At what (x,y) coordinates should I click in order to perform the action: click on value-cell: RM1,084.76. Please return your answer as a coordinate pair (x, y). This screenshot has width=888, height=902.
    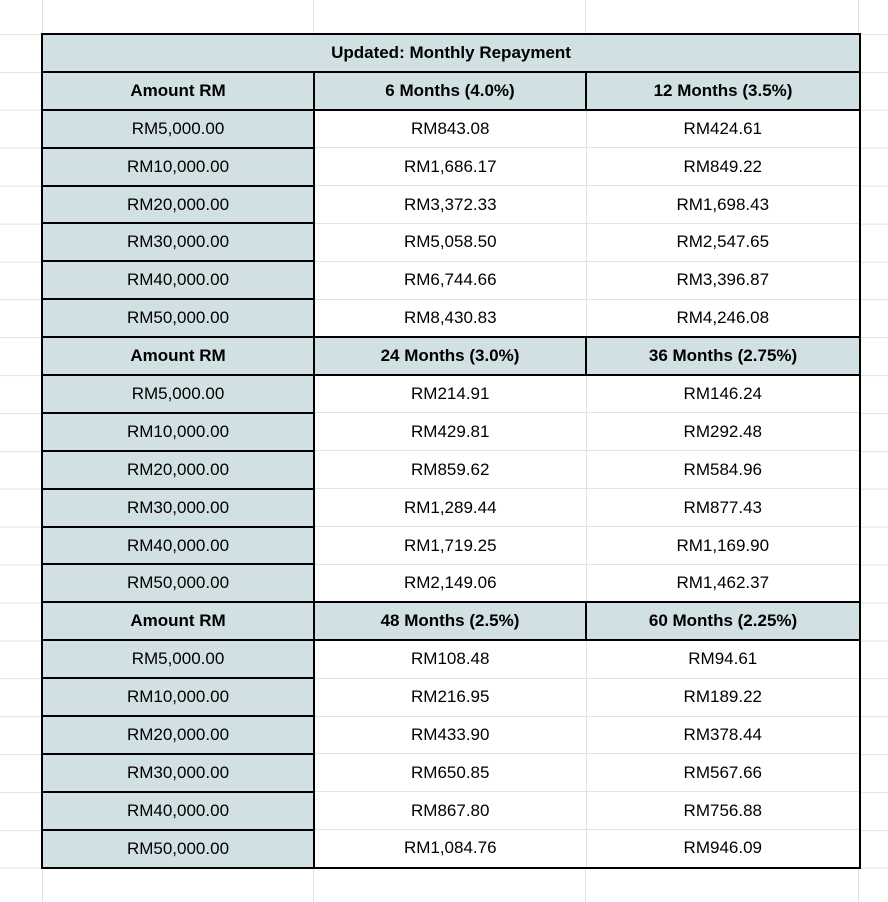
    Looking at the image, I should click on (450, 849).